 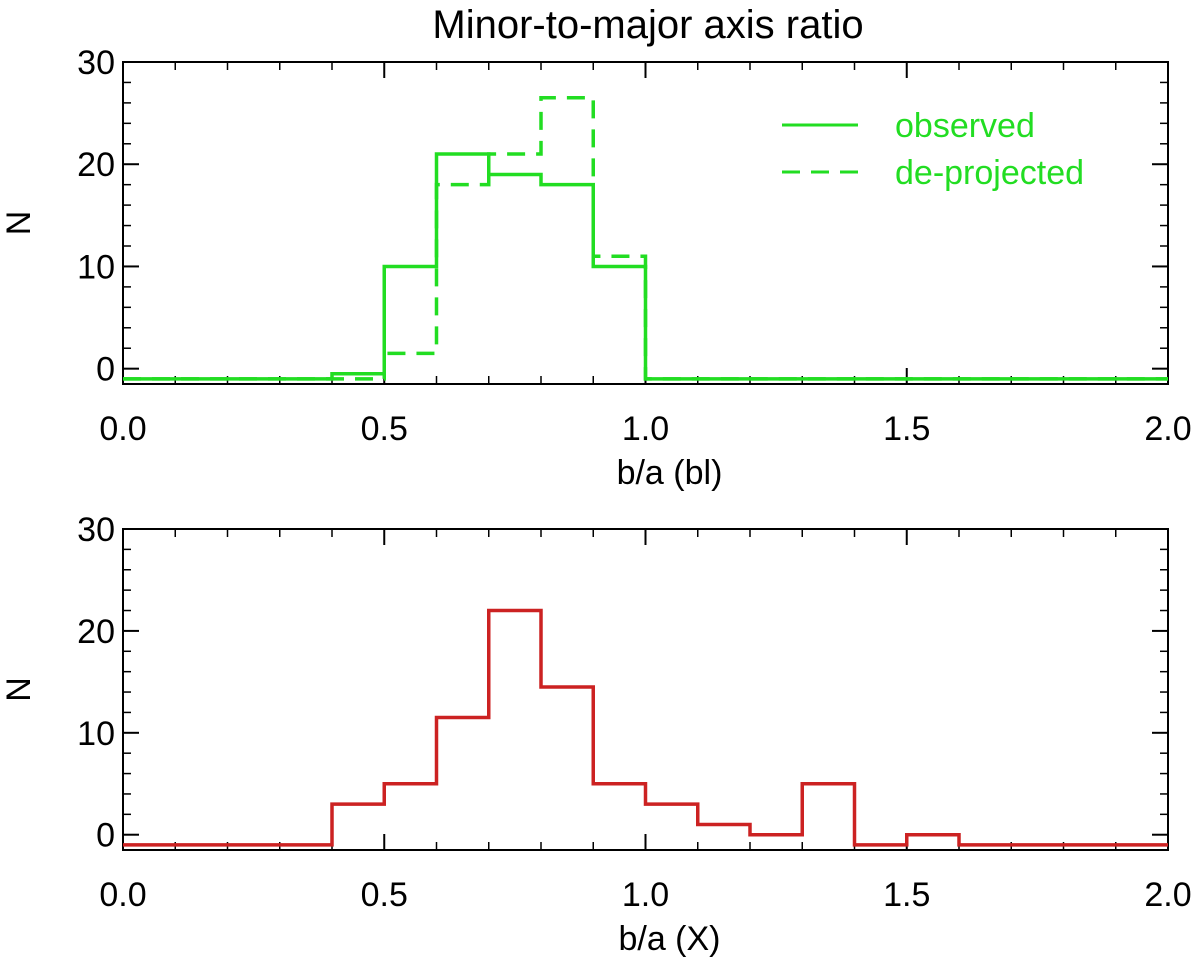 I want to click on top-x-tick-label: 1.5, so click(x=906, y=429).